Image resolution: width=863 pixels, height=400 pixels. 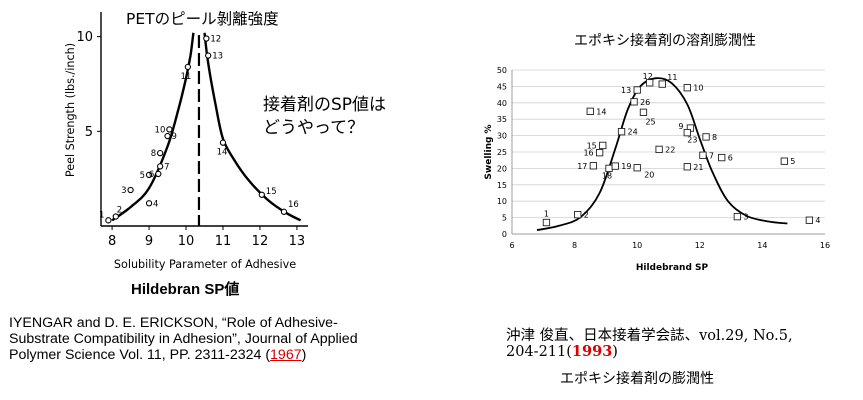 What do you see at coordinates (502, 168) in the screenshot?
I see `right-y-tick-label: 20` at bounding box center [502, 168].